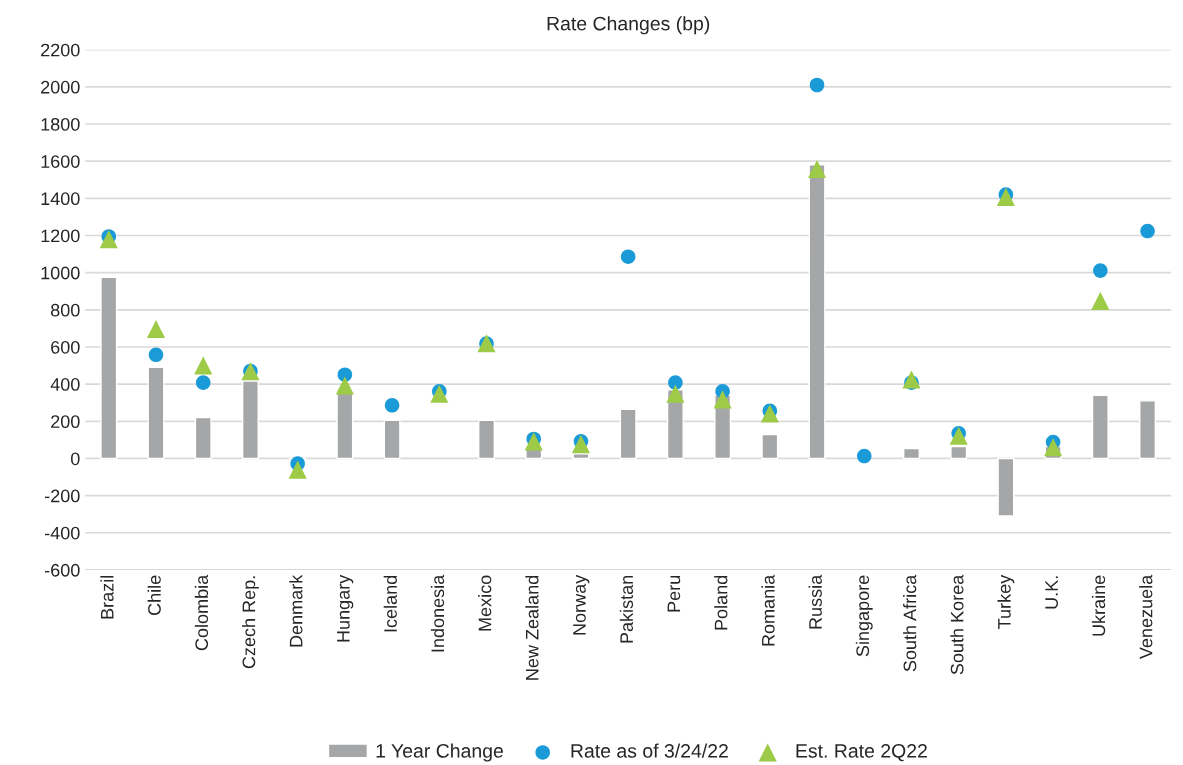 Image resolution: width=1183 pixels, height=765 pixels. What do you see at coordinates (154, 595) in the screenshot?
I see `x-tick-label: Chile` at bounding box center [154, 595].